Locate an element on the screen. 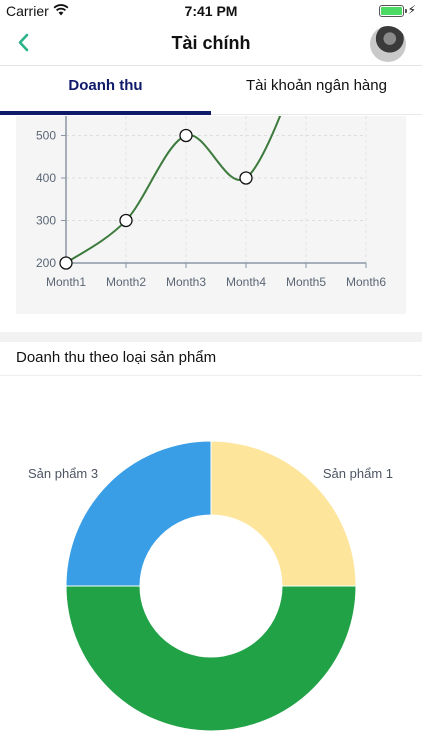 The width and height of the screenshot is (422, 750). y-tick-label: 400 is located at coordinates (46, 178).